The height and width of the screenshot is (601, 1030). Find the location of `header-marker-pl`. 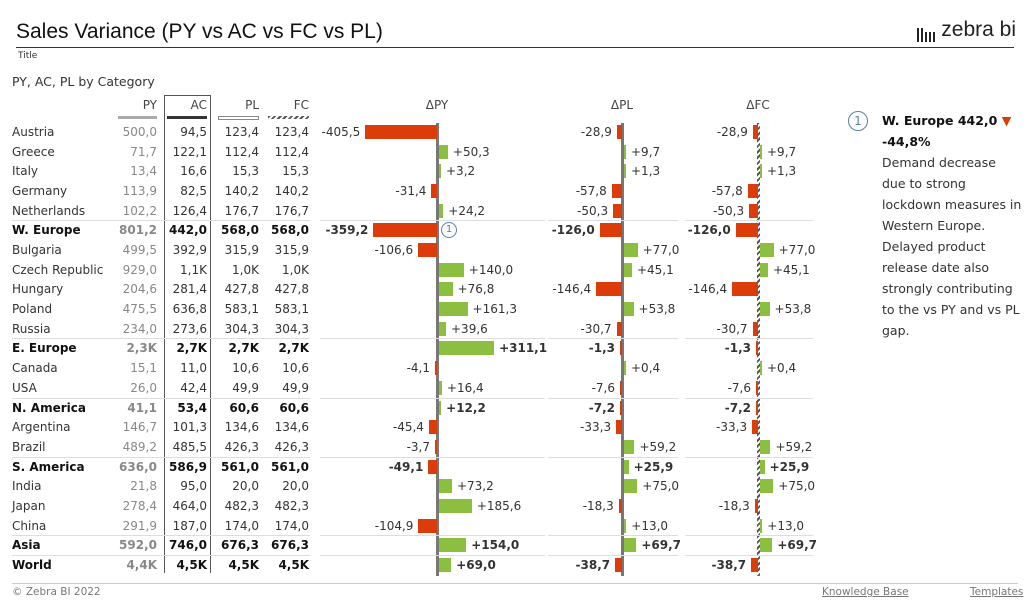

header-marker-pl is located at coordinates (238, 118).